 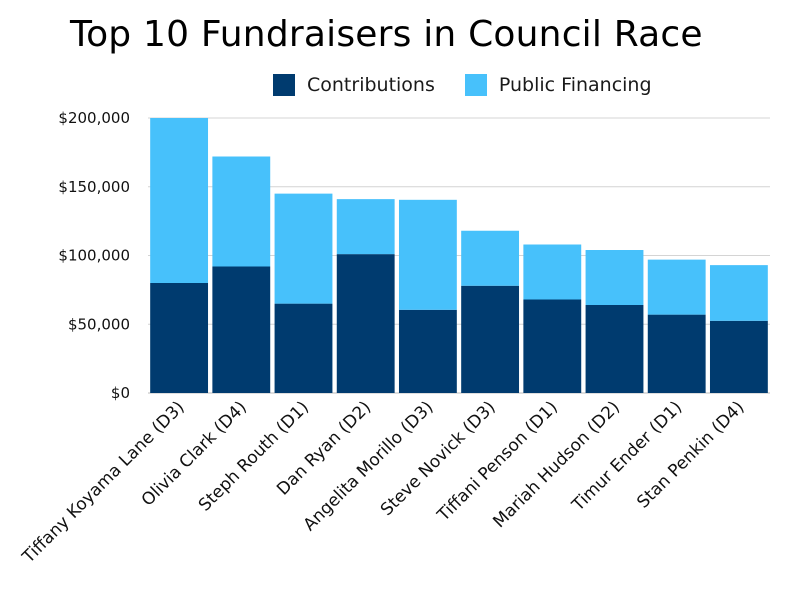 What do you see at coordinates (99, 324) in the screenshot?
I see `y-tick-label: $50,000` at bounding box center [99, 324].